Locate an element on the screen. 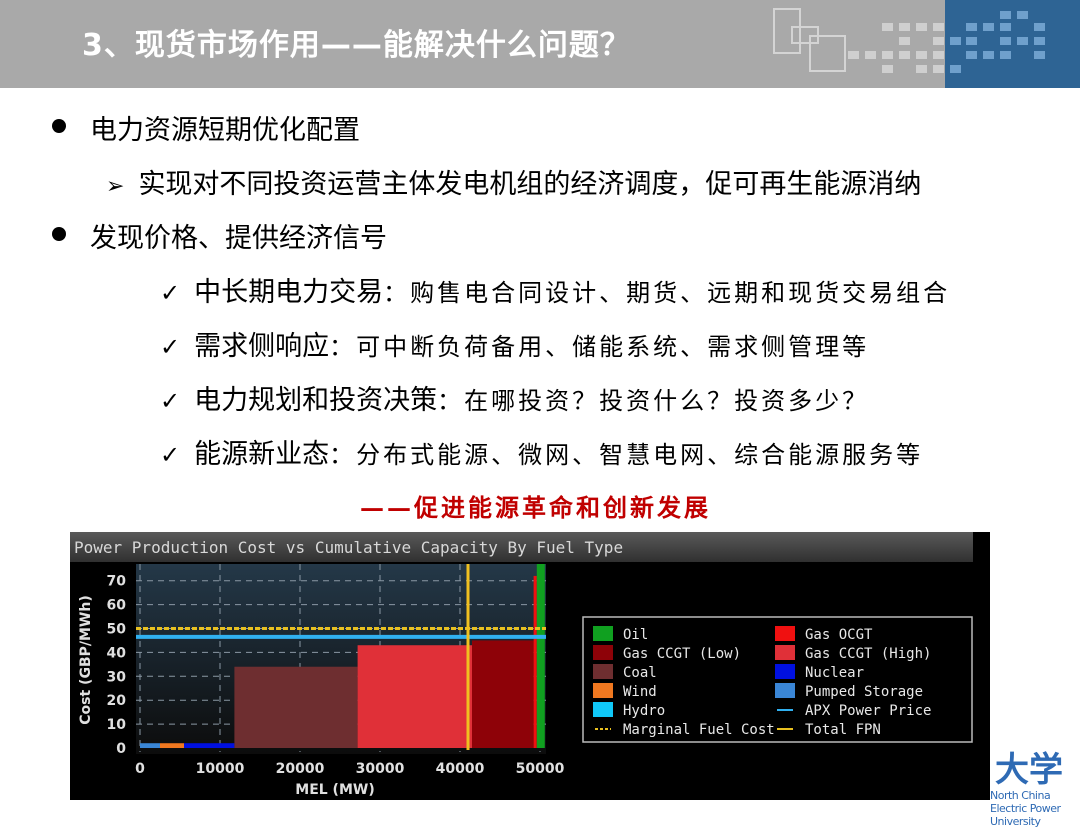  check-item: ✓ 能源新业态：分布式能源、微网、智慧电网、综合能源服务等 is located at coordinates (541, 451).